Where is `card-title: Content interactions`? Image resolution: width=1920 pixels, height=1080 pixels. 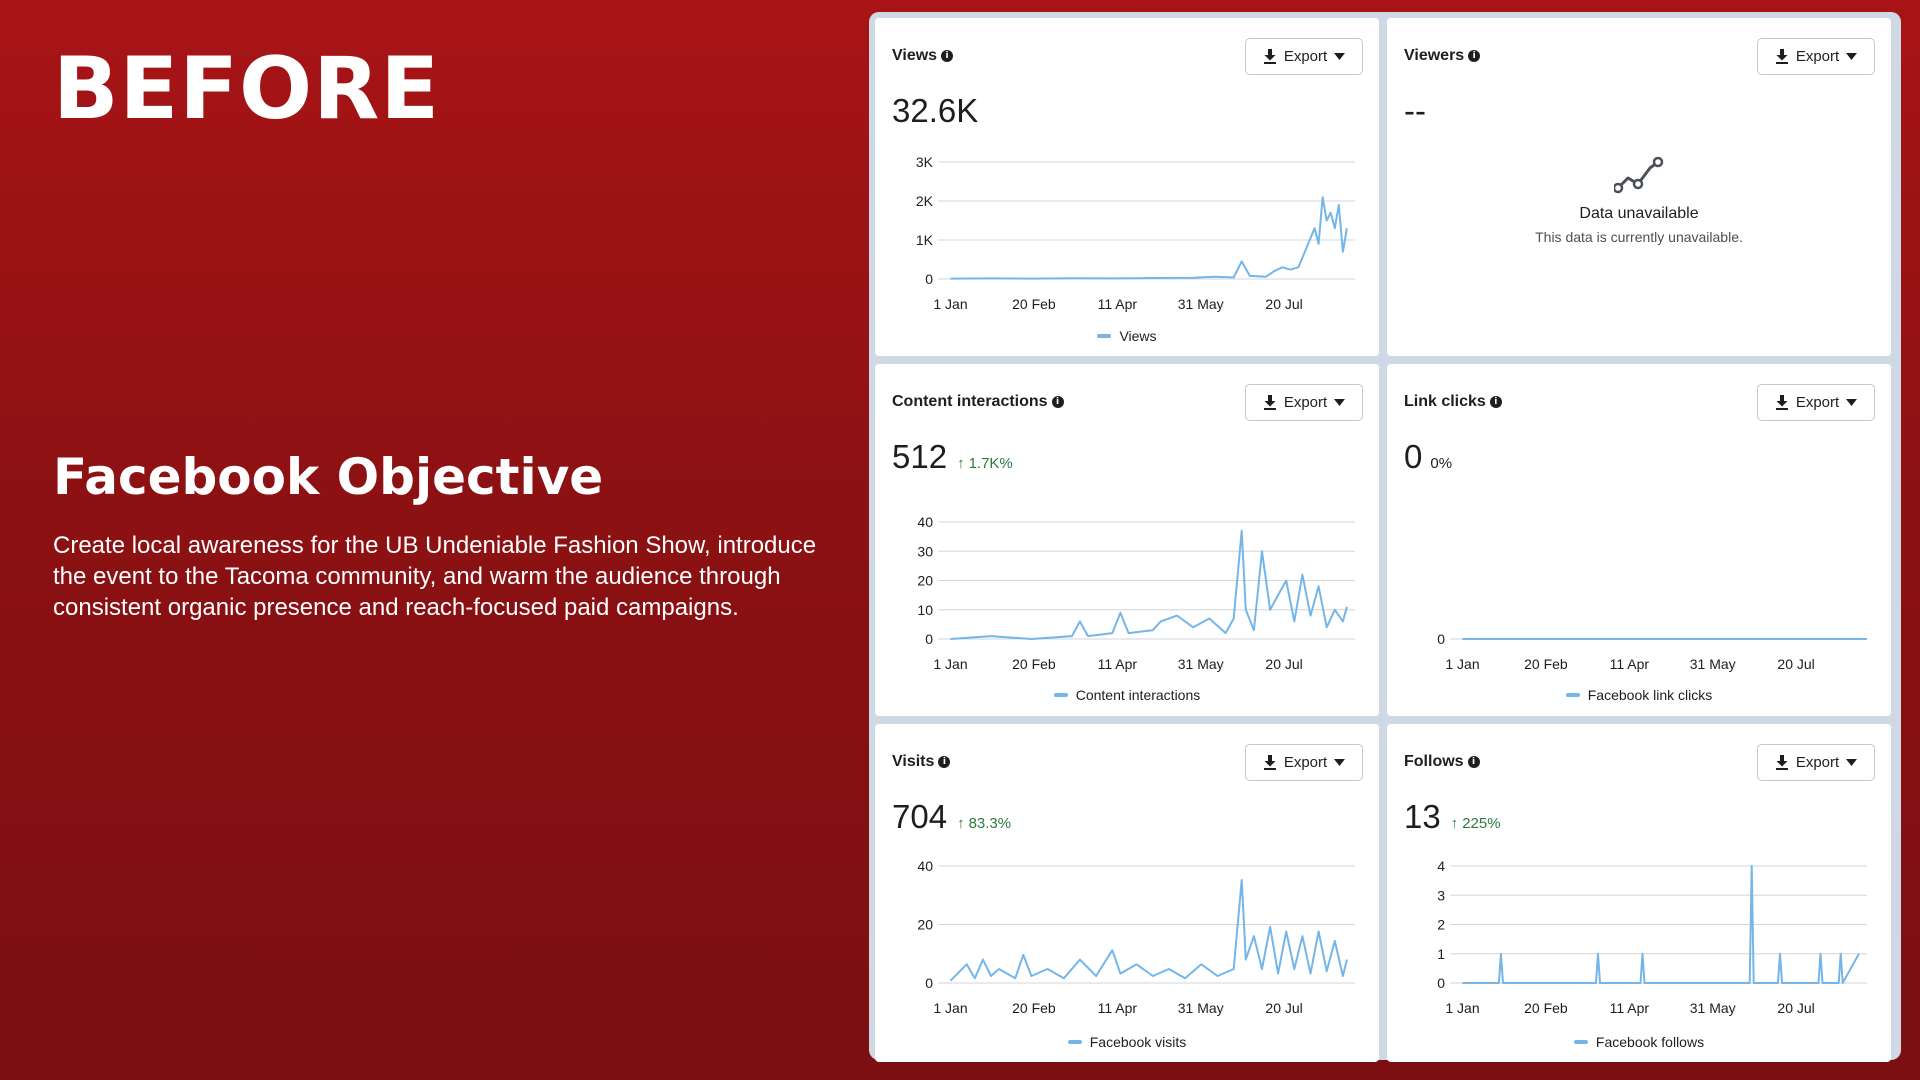 card-title: Content interactions is located at coordinates (970, 401).